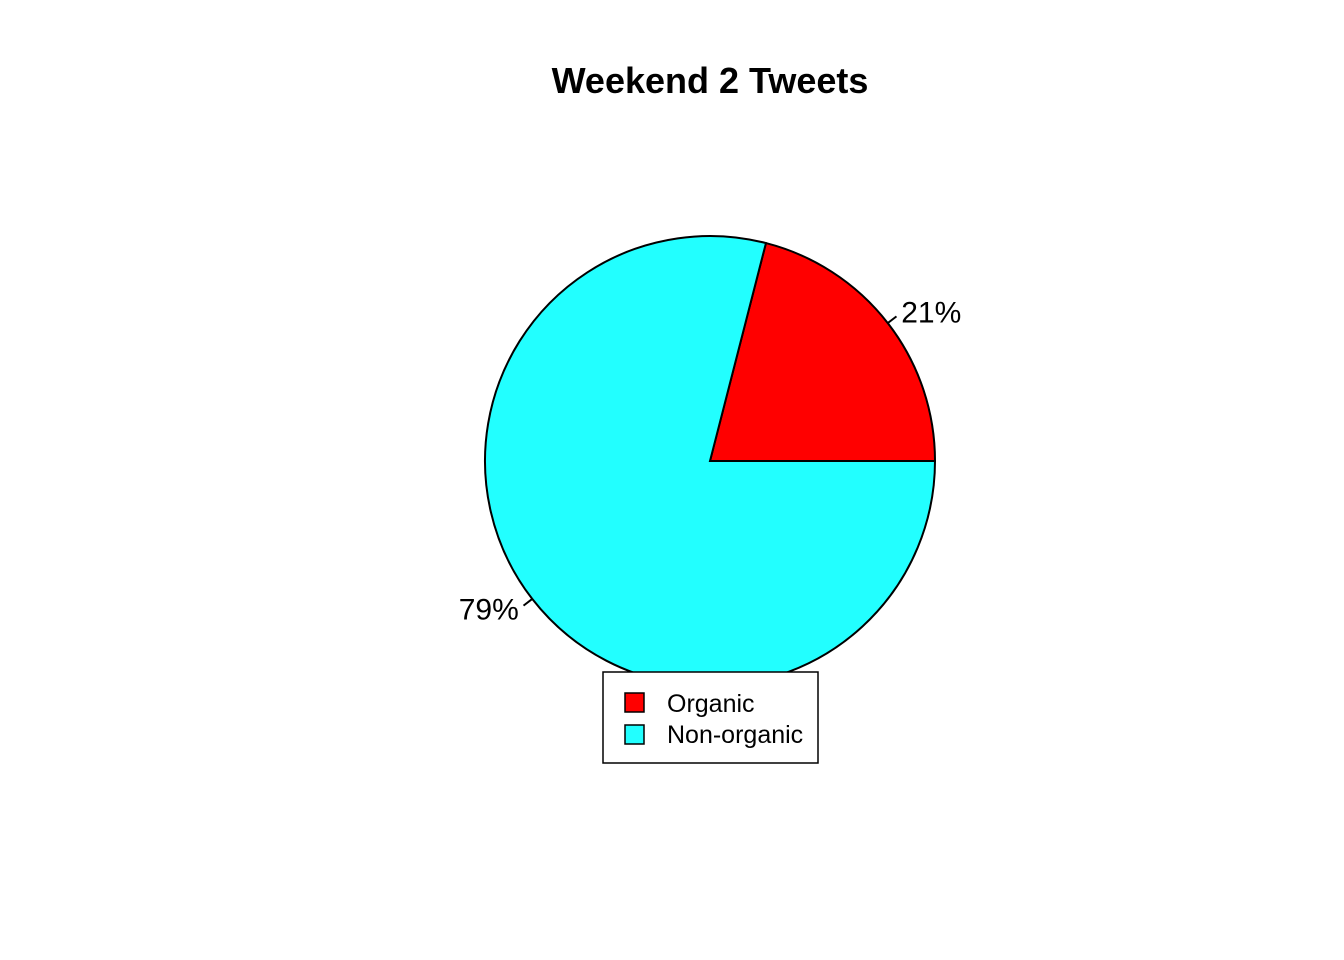  What do you see at coordinates (634, 702) in the screenshot?
I see `legend-swatch-organic` at bounding box center [634, 702].